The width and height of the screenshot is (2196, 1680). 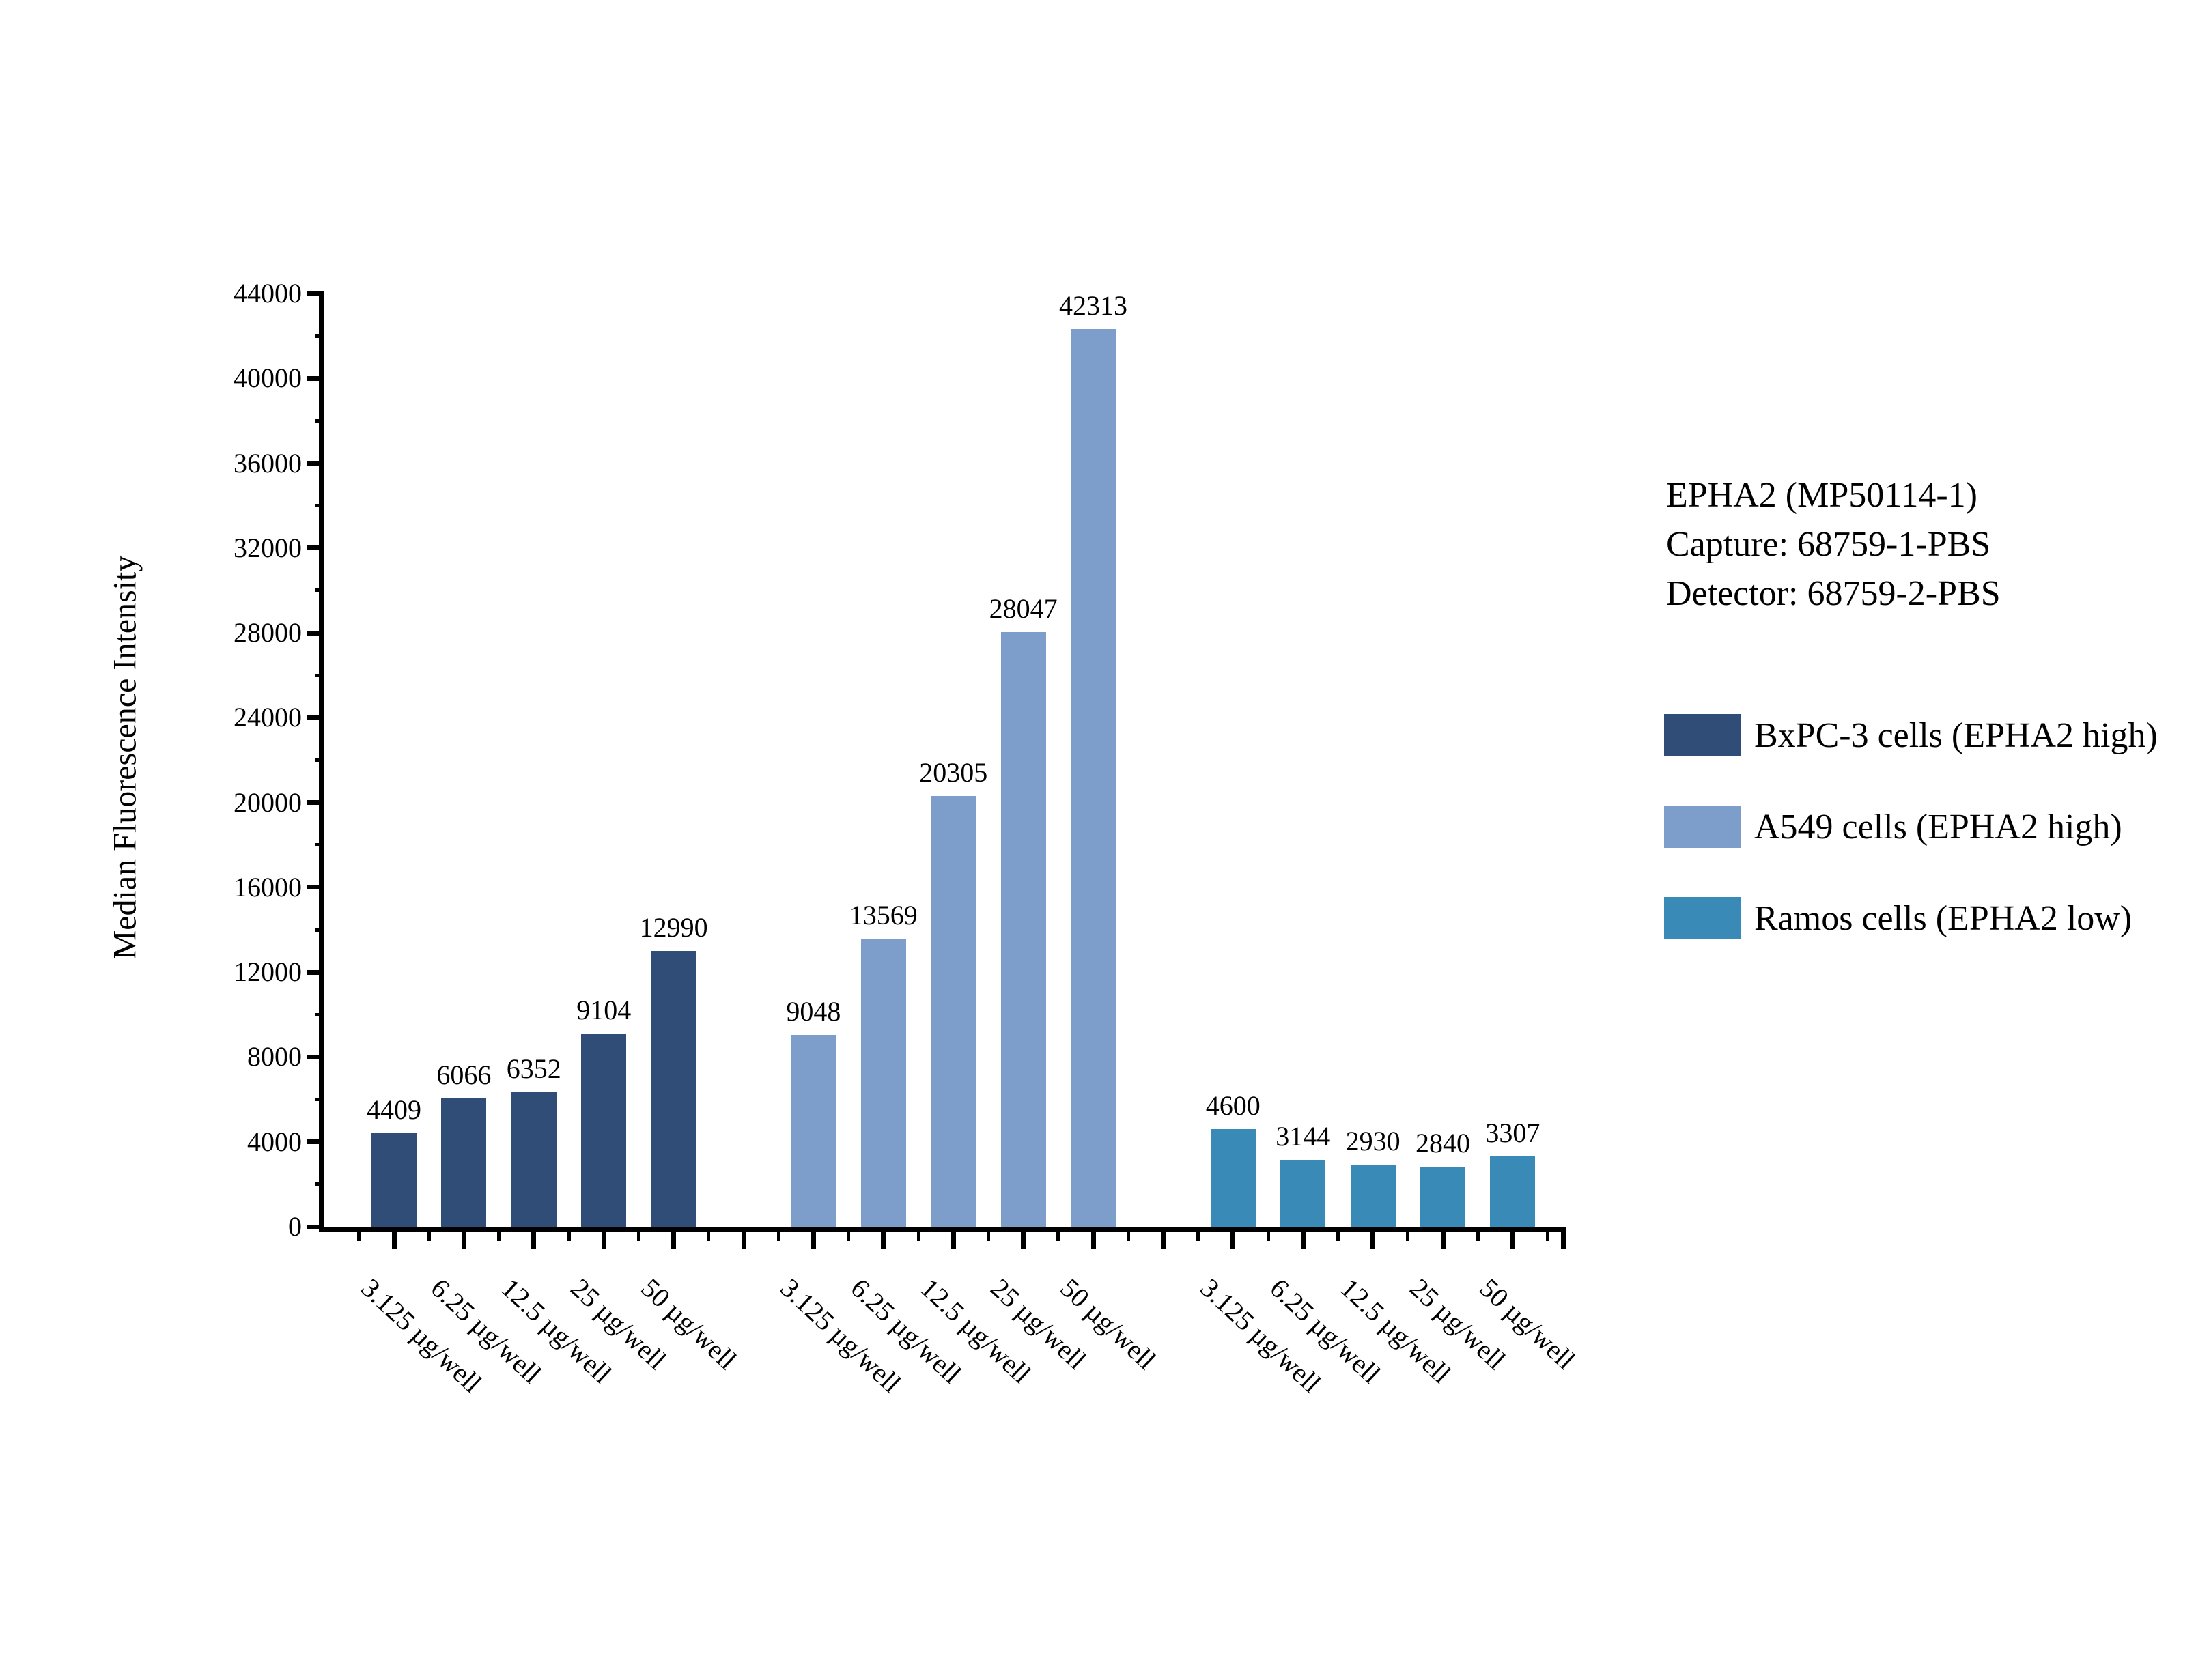 What do you see at coordinates (1513, 1133) in the screenshot?
I see `bar-value-label: 3307` at bounding box center [1513, 1133].